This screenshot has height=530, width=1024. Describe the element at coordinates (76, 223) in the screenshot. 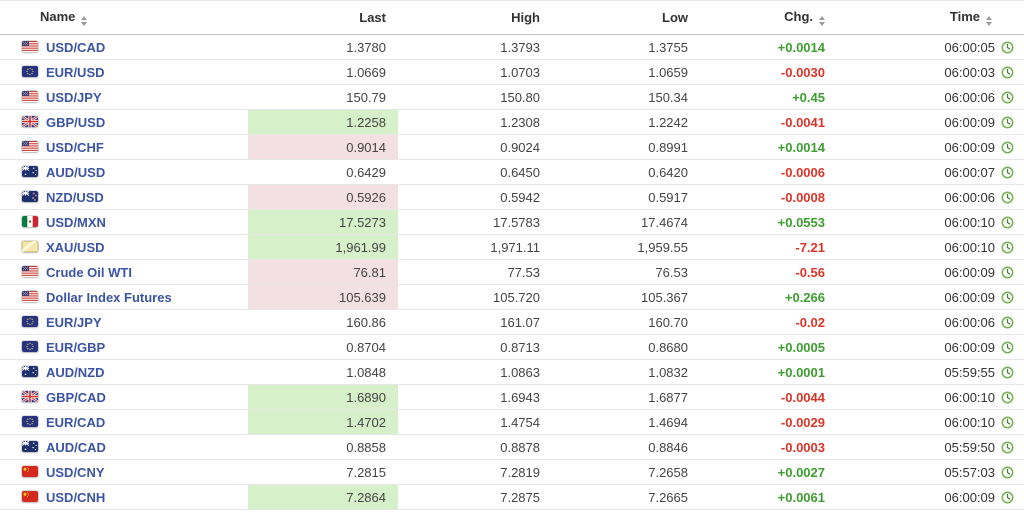

I see `instrument-link: USD/MXN` at that location.